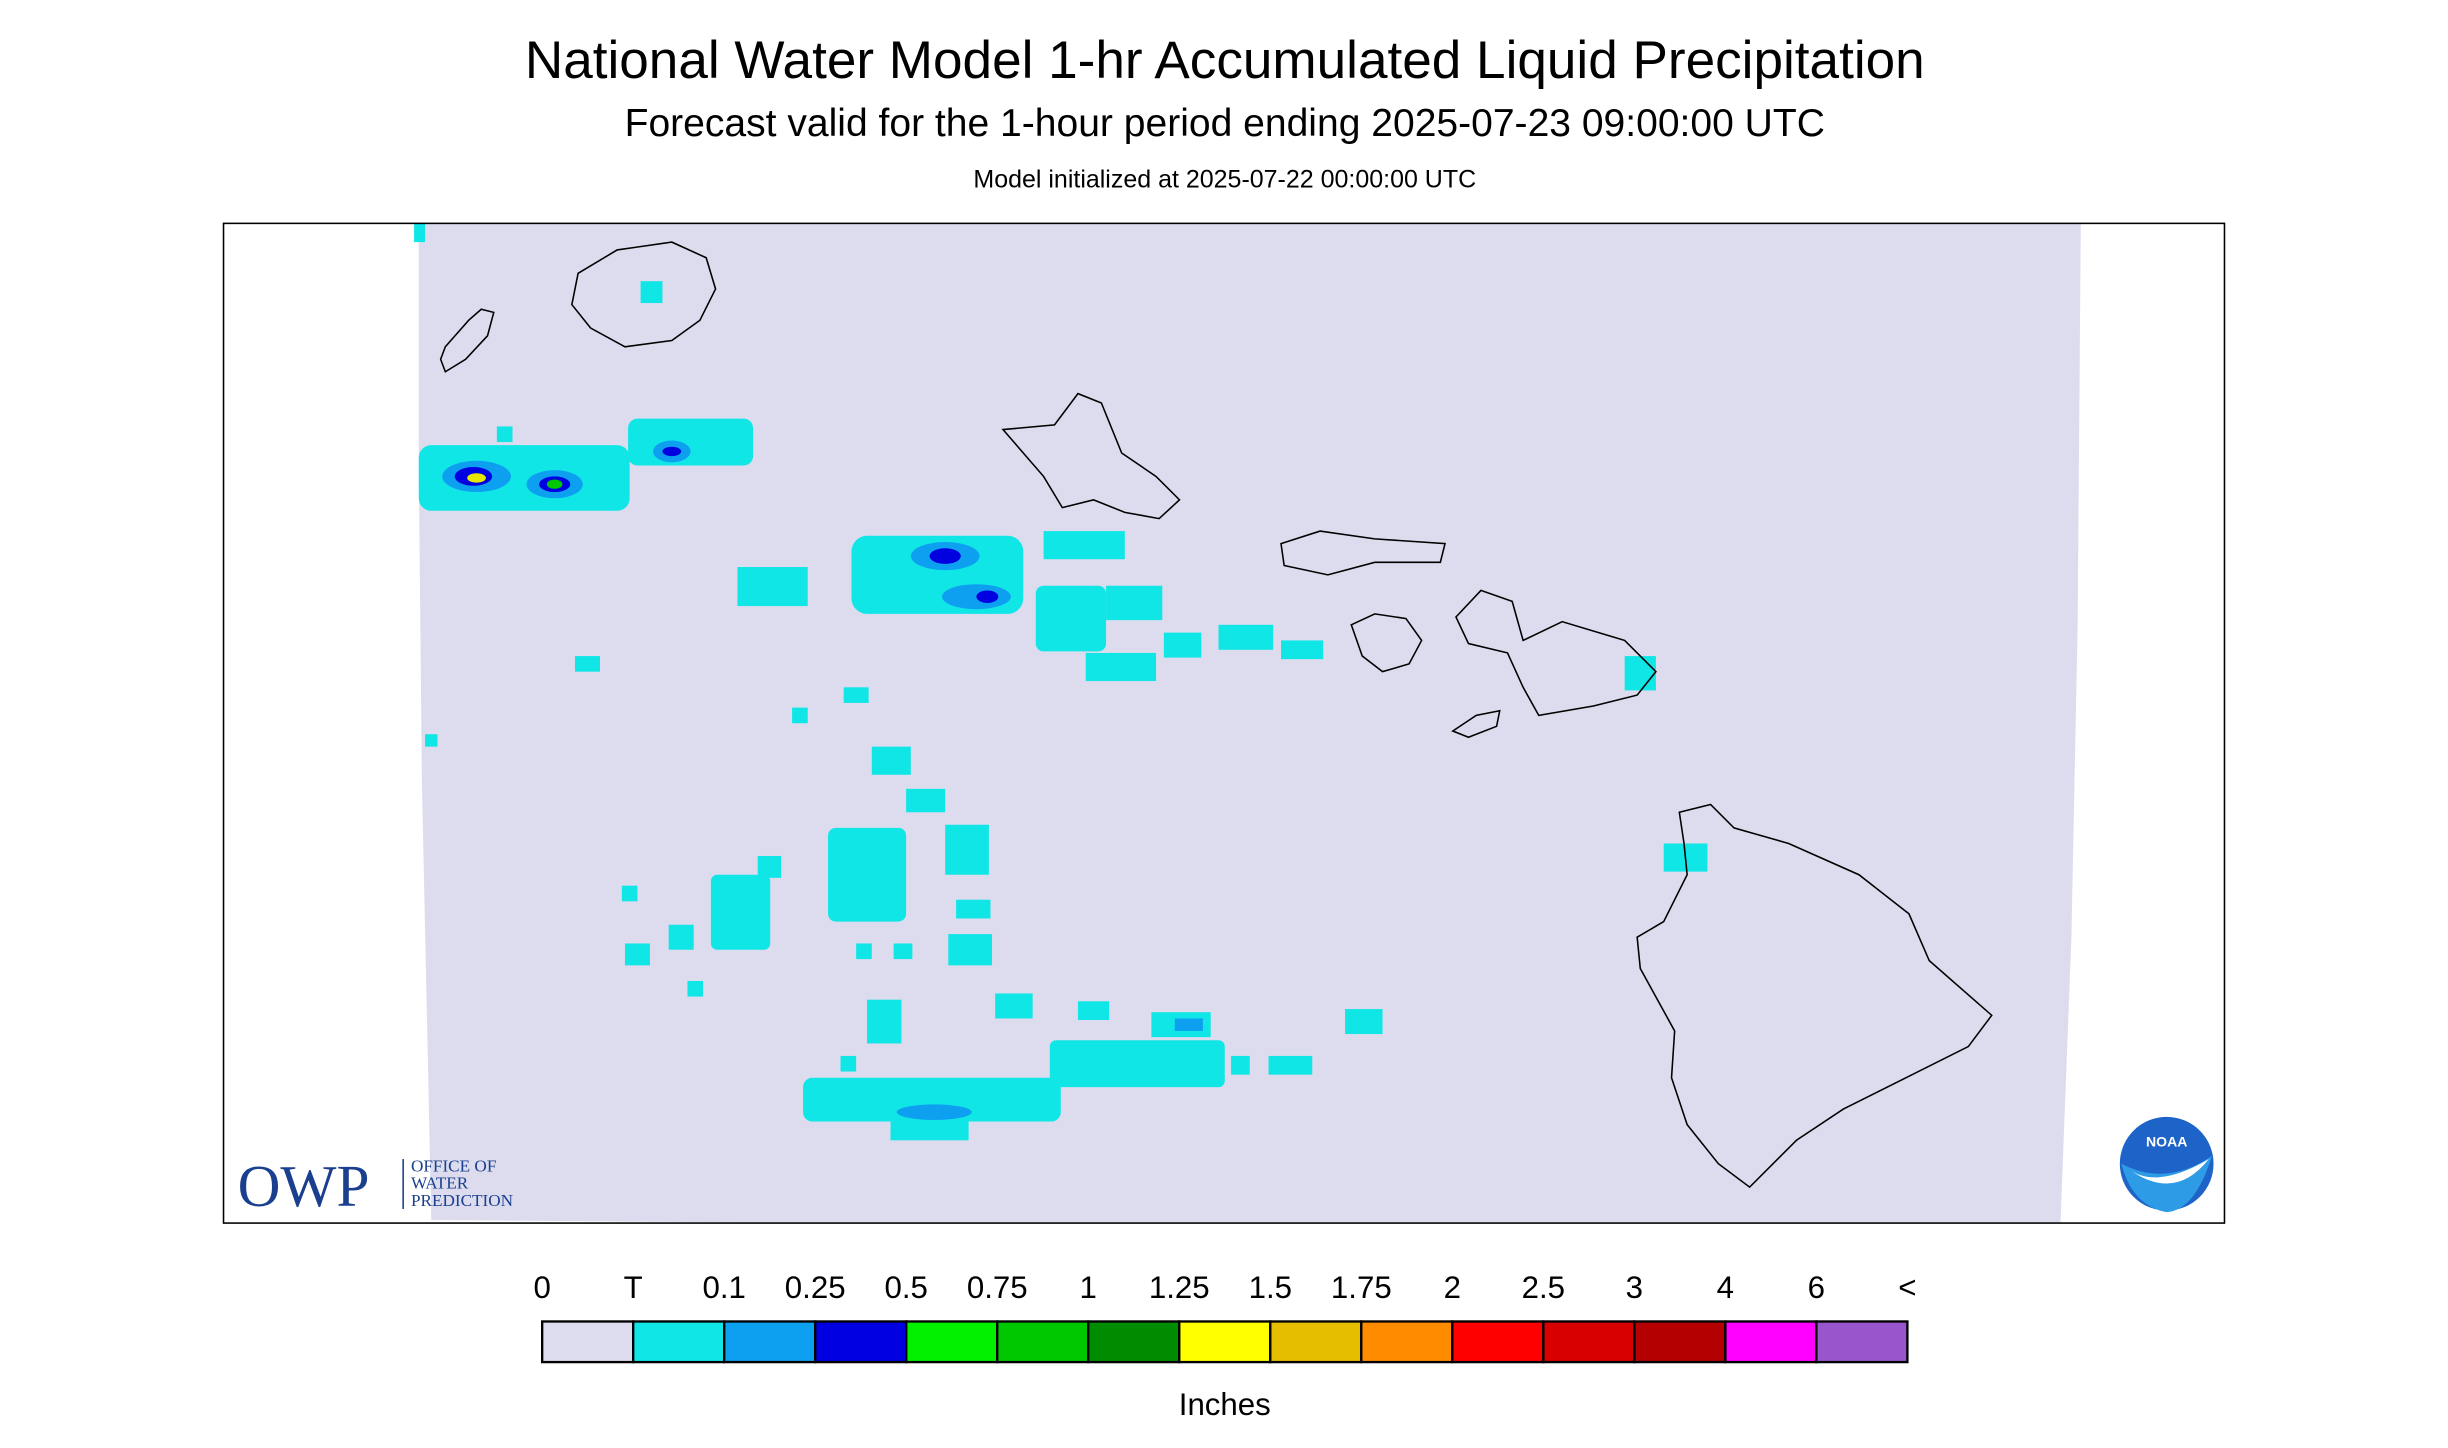 Image resolution: width=2448 pixels, height=1448 pixels. I want to click on legend-label: <, so click(1907, 1287).